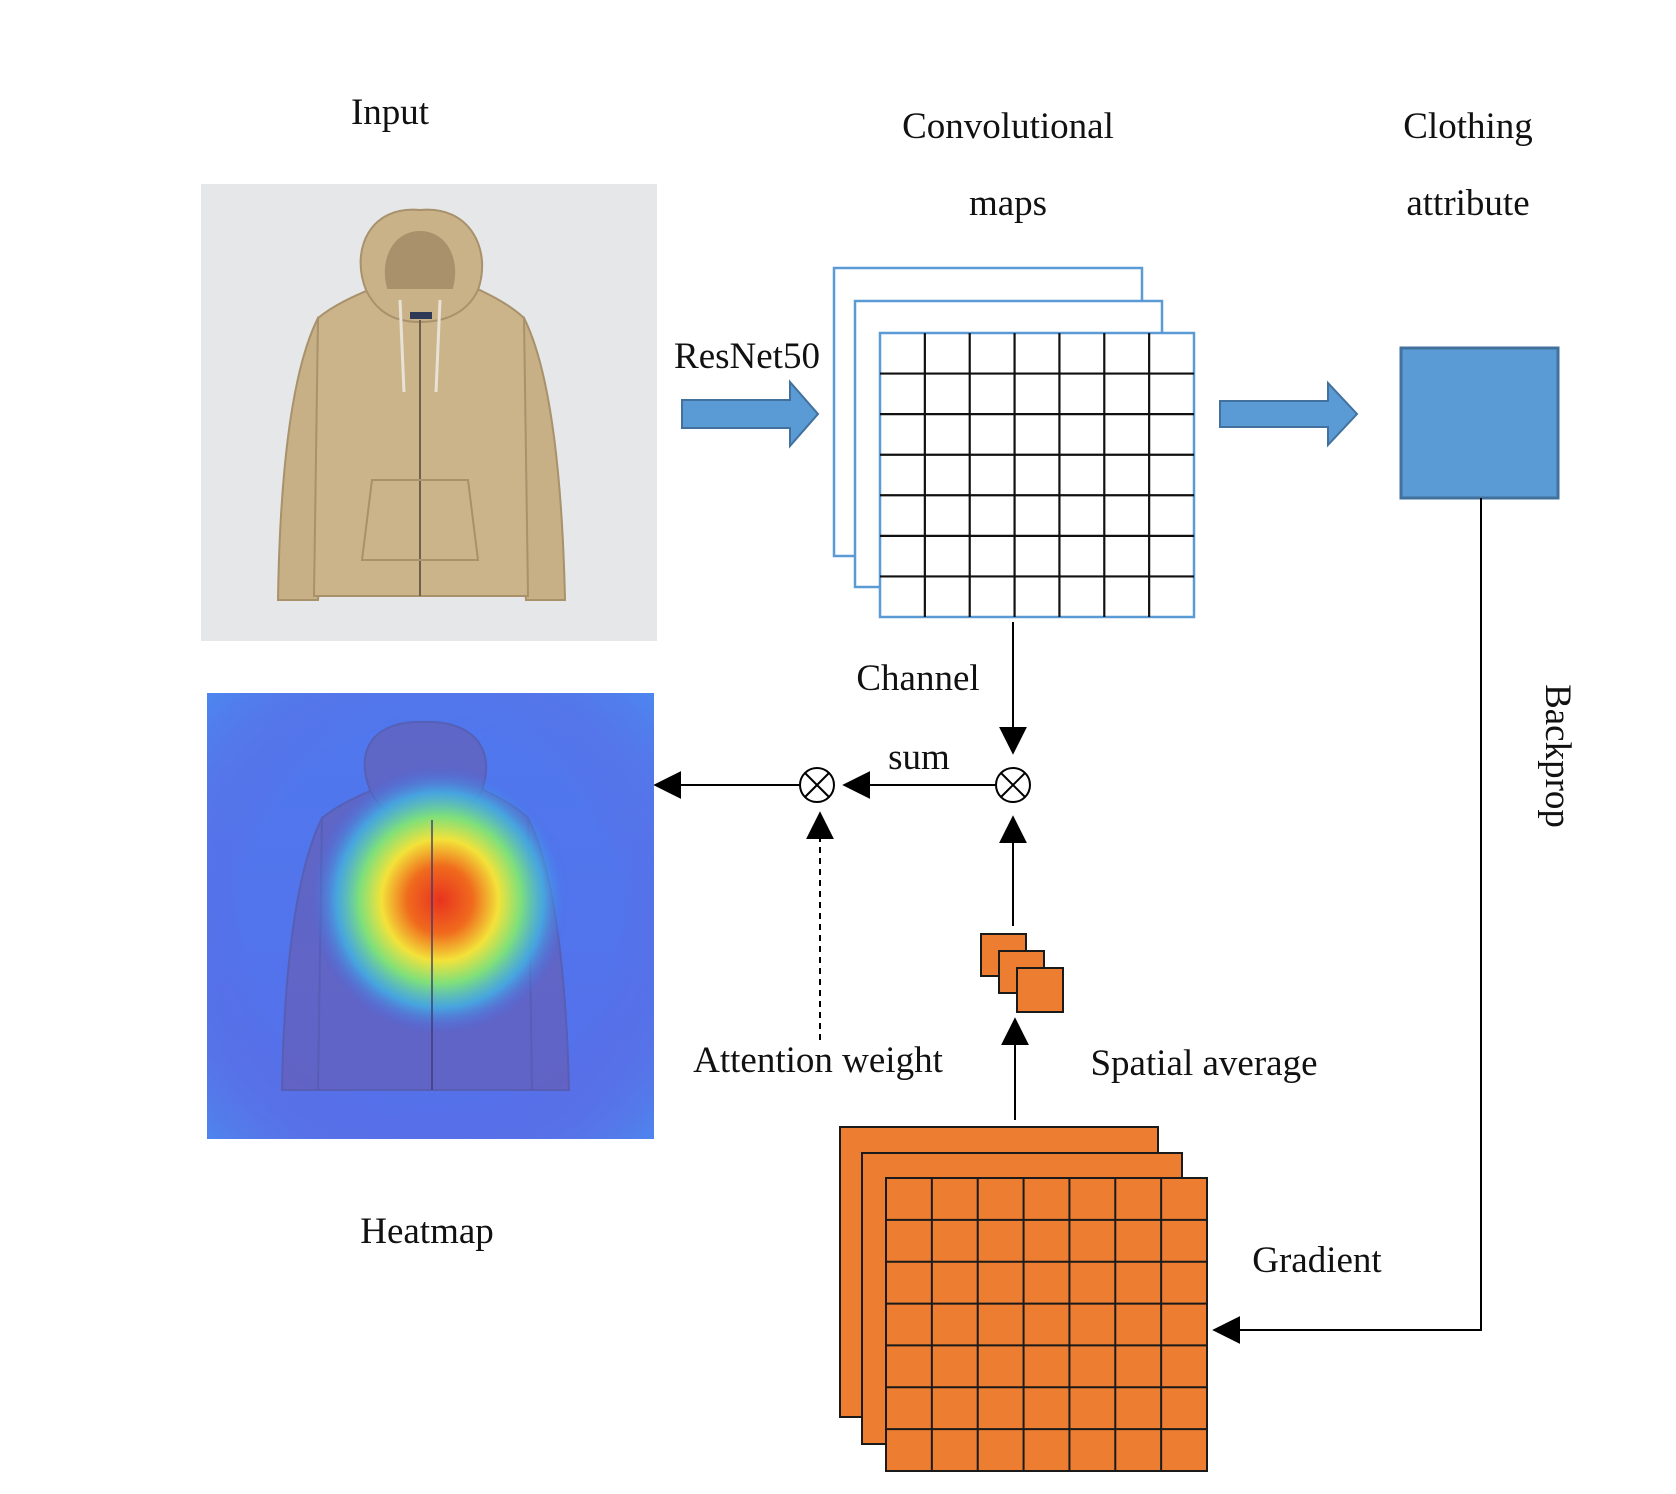 Image resolution: width=1676 pixels, height=1494 pixels. What do you see at coordinates (1317, 1260) in the screenshot?
I see `gradient-label: Gradient` at bounding box center [1317, 1260].